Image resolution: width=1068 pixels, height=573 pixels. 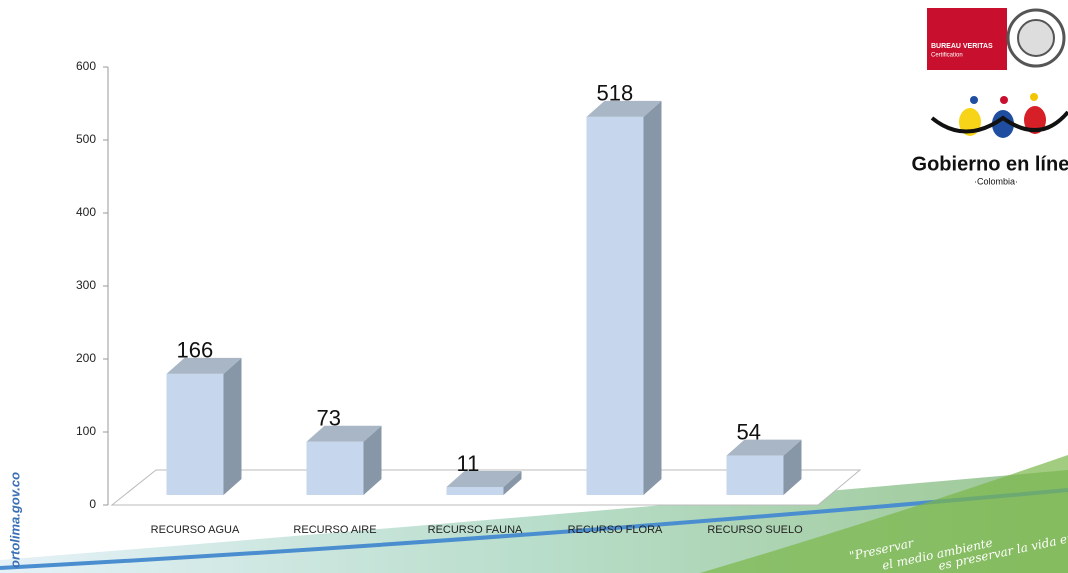 I want to click on x-tick-label: RECURSO FAUNA, so click(x=475, y=530).